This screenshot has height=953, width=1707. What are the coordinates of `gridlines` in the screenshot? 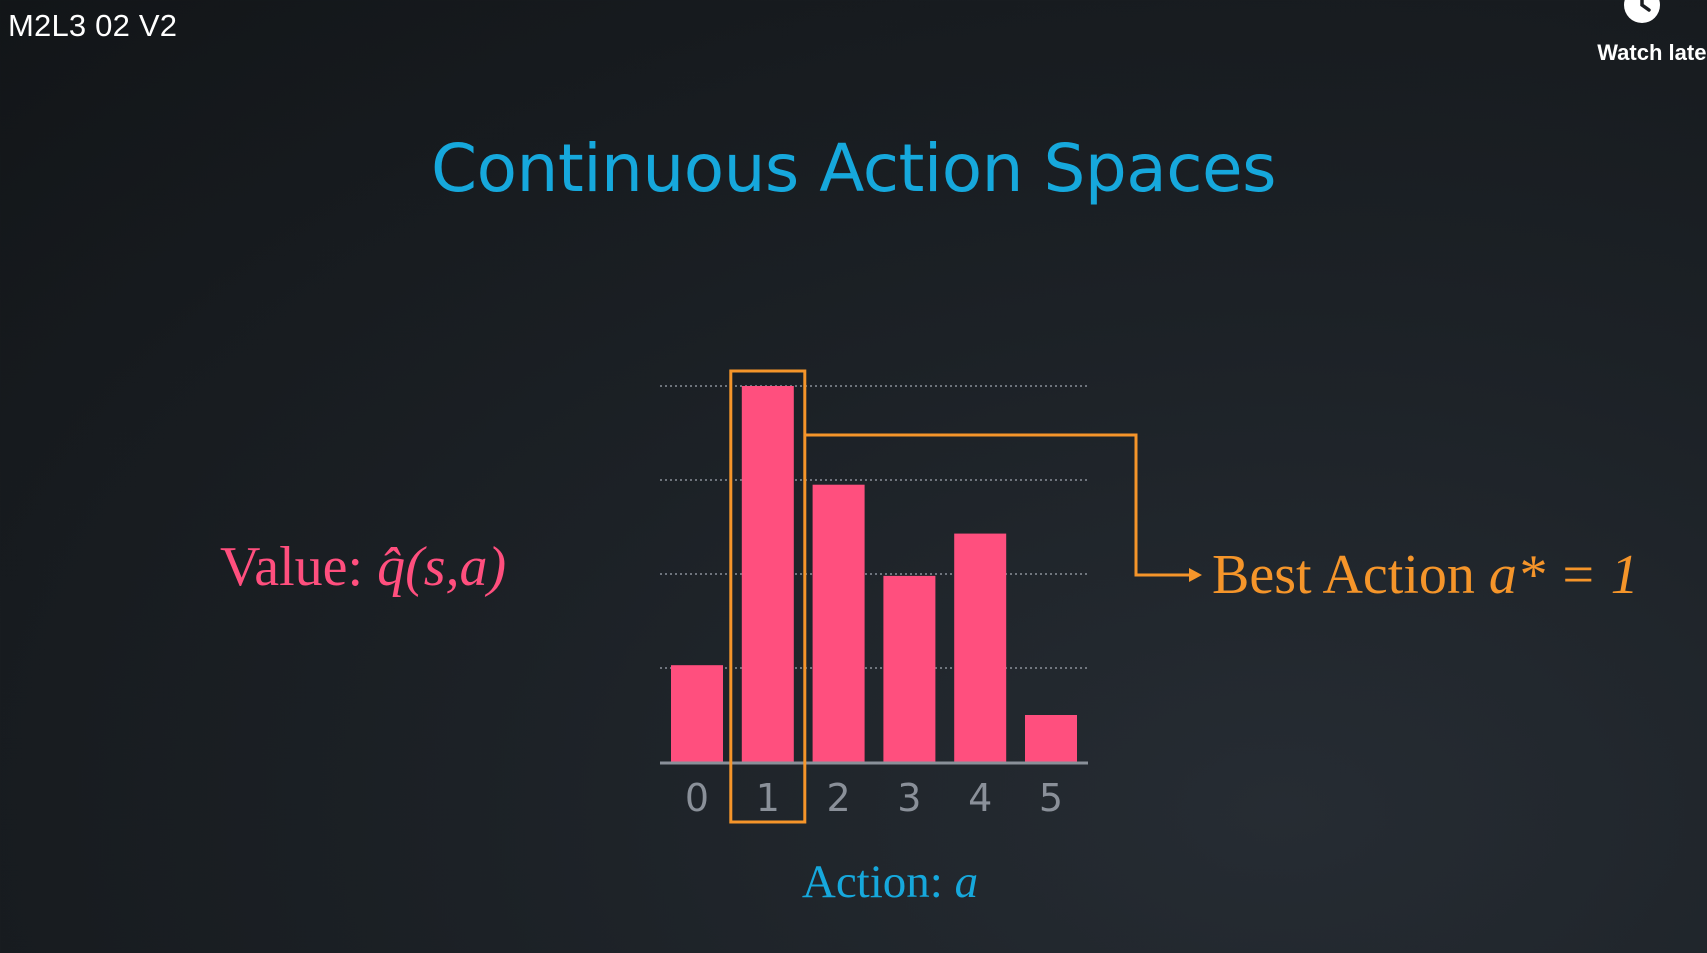 It's located at (874, 527).